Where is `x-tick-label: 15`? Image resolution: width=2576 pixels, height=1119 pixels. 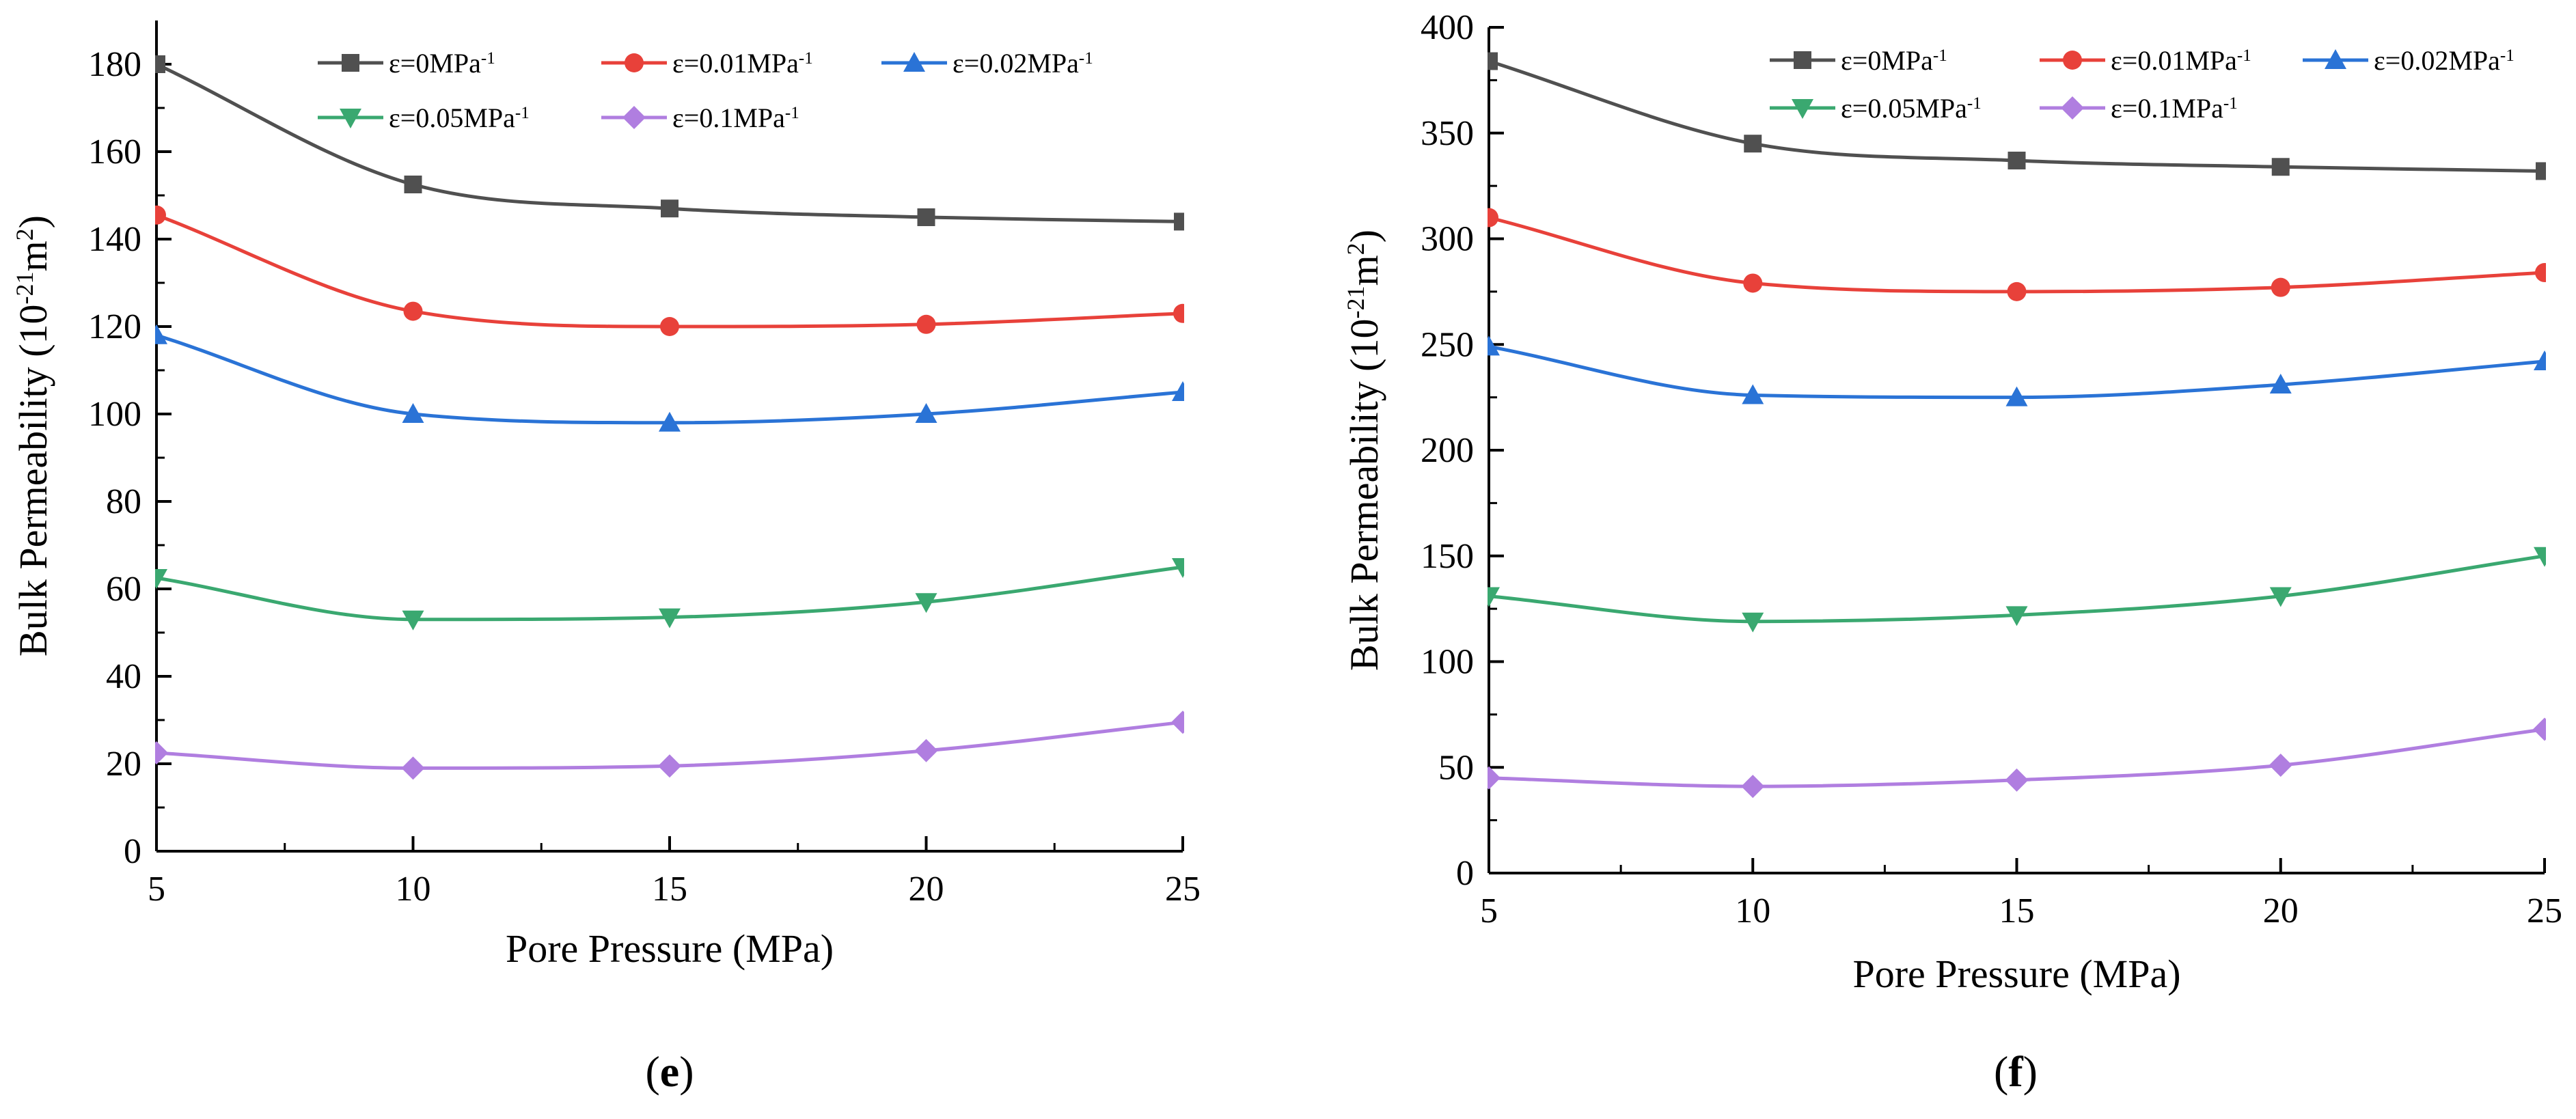
x-tick-label: 15 is located at coordinates (2017, 911).